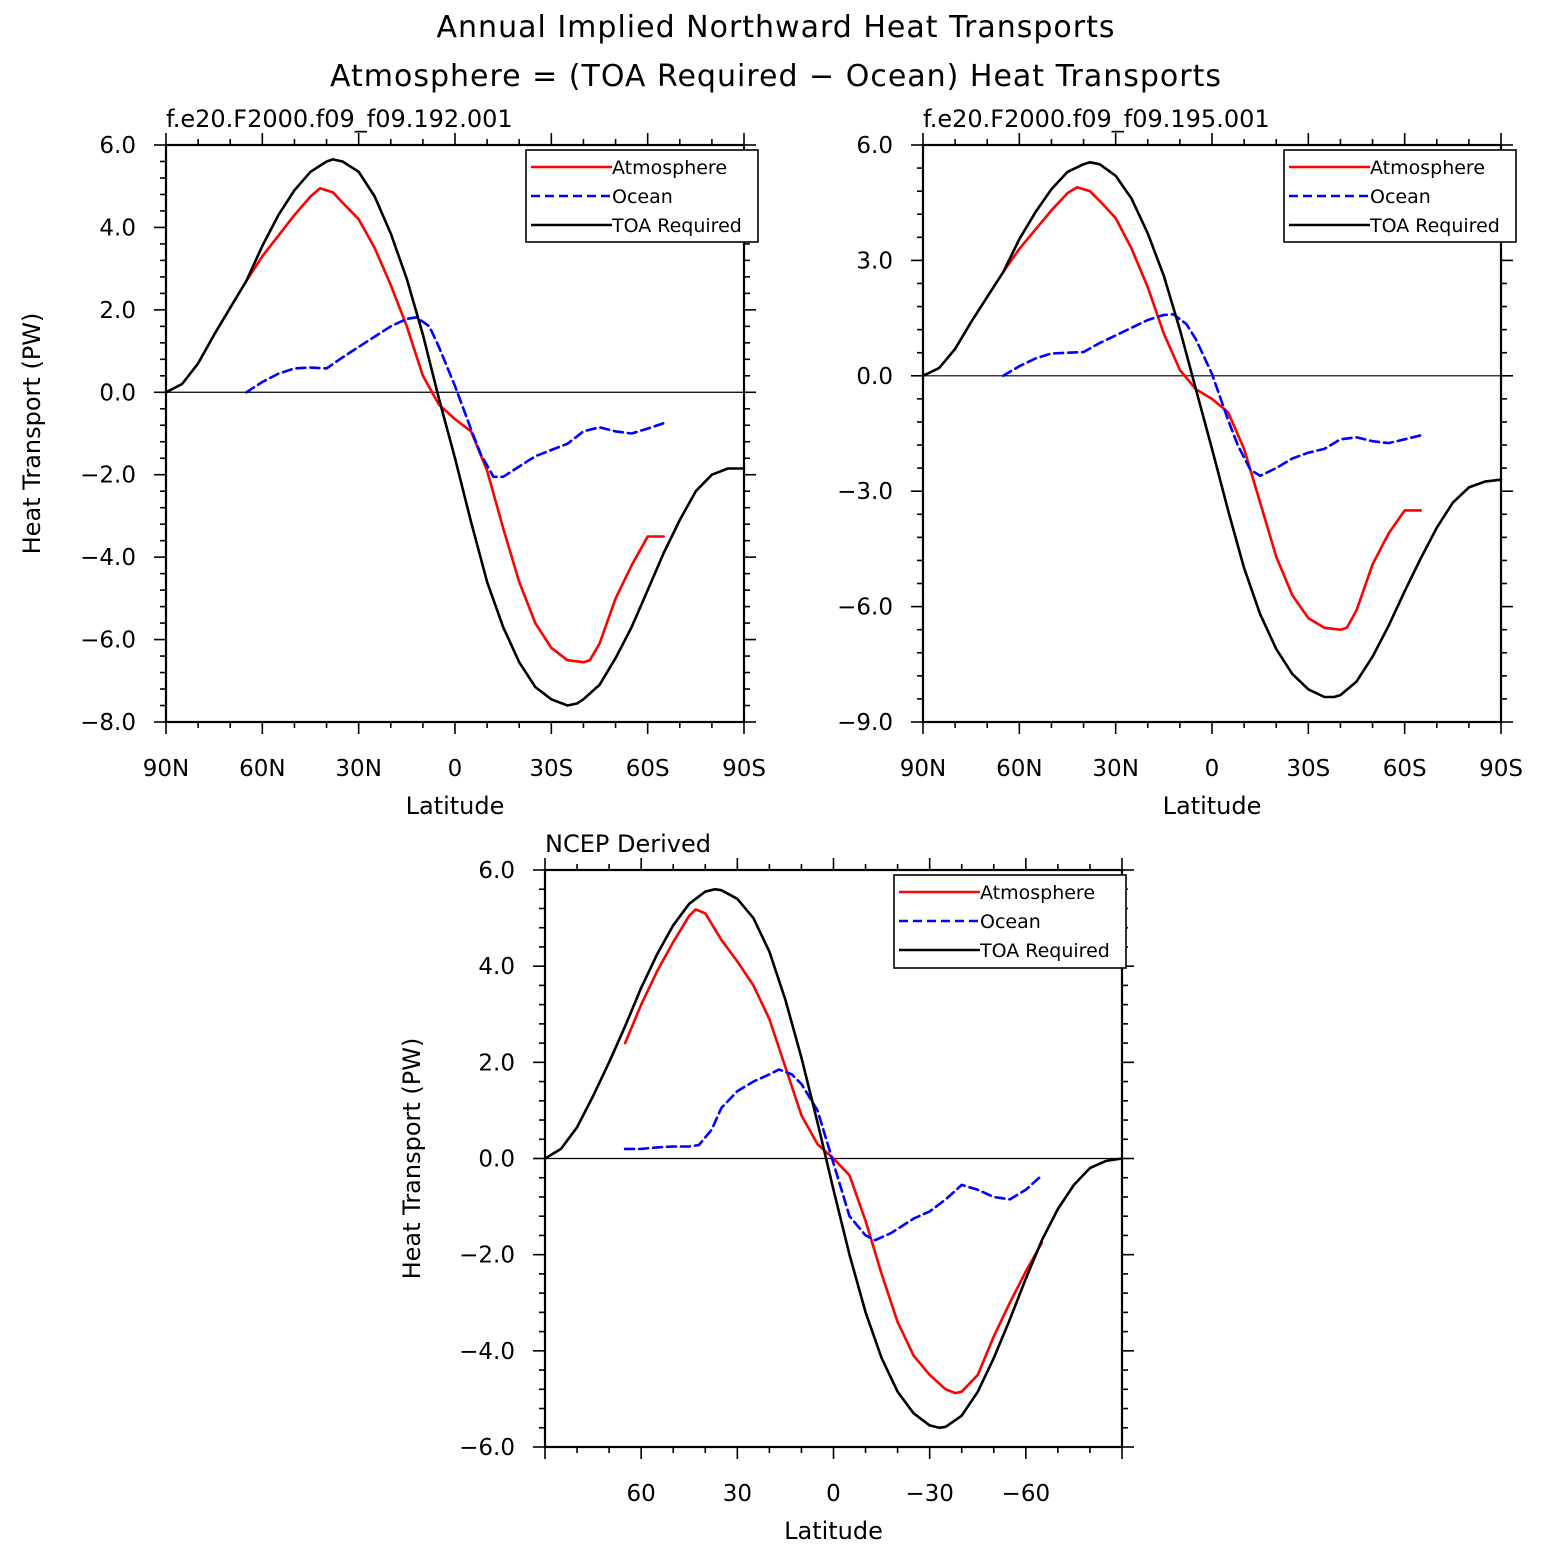 This screenshot has width=1552, height=1552. I want to click on y-tick-label: −9.0, so click(865, 723).